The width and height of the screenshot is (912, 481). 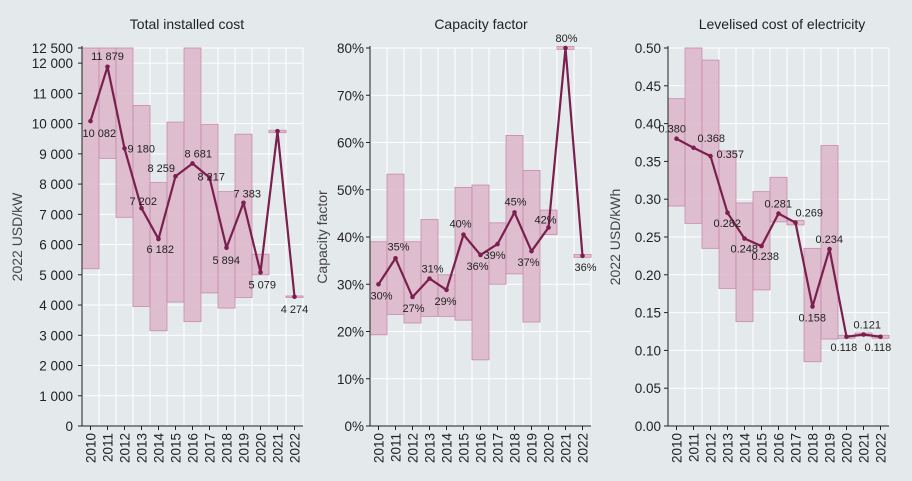 I want to click on y-tick-label: 80%, so click(x=350, y=48).